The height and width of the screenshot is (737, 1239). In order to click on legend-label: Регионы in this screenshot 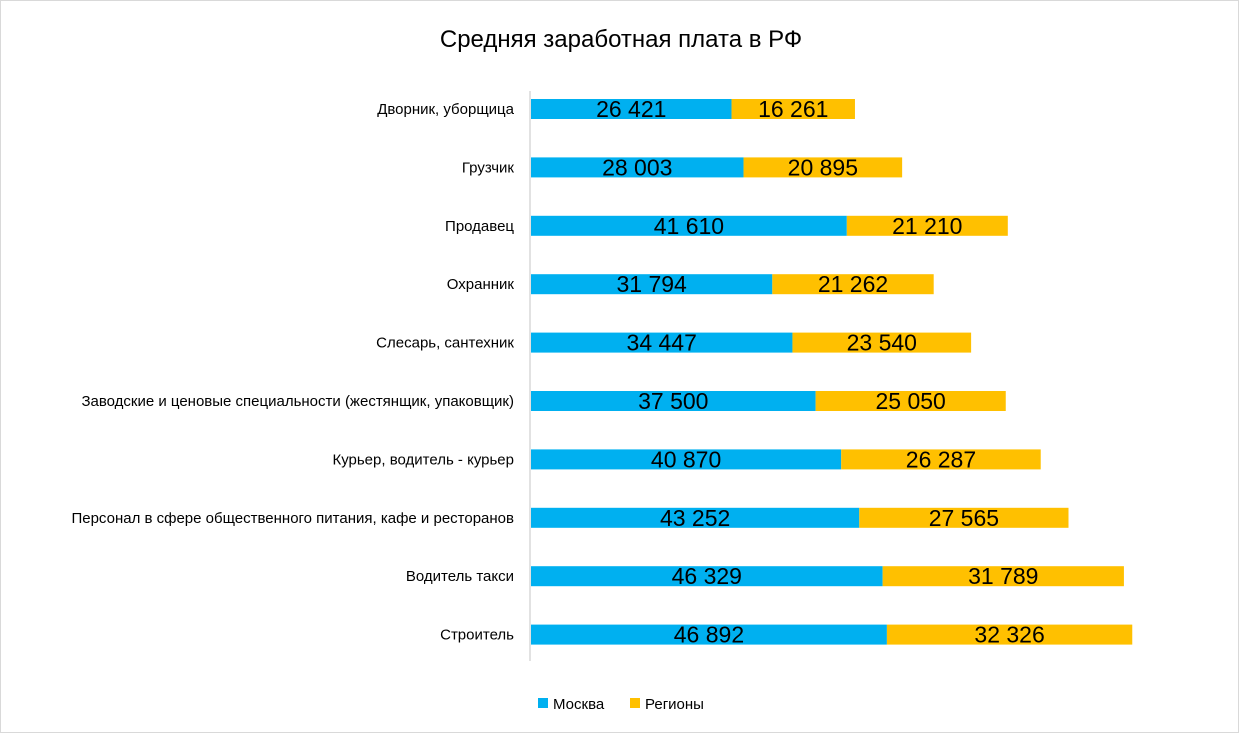, I will do `click(674, 704)`.